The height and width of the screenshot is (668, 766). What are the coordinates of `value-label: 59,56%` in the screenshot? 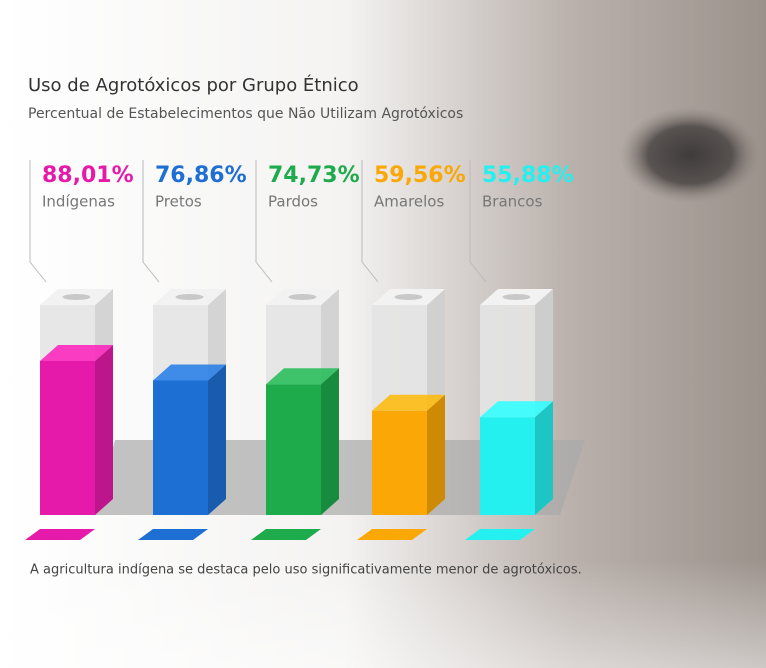 It's located at (420, 175).